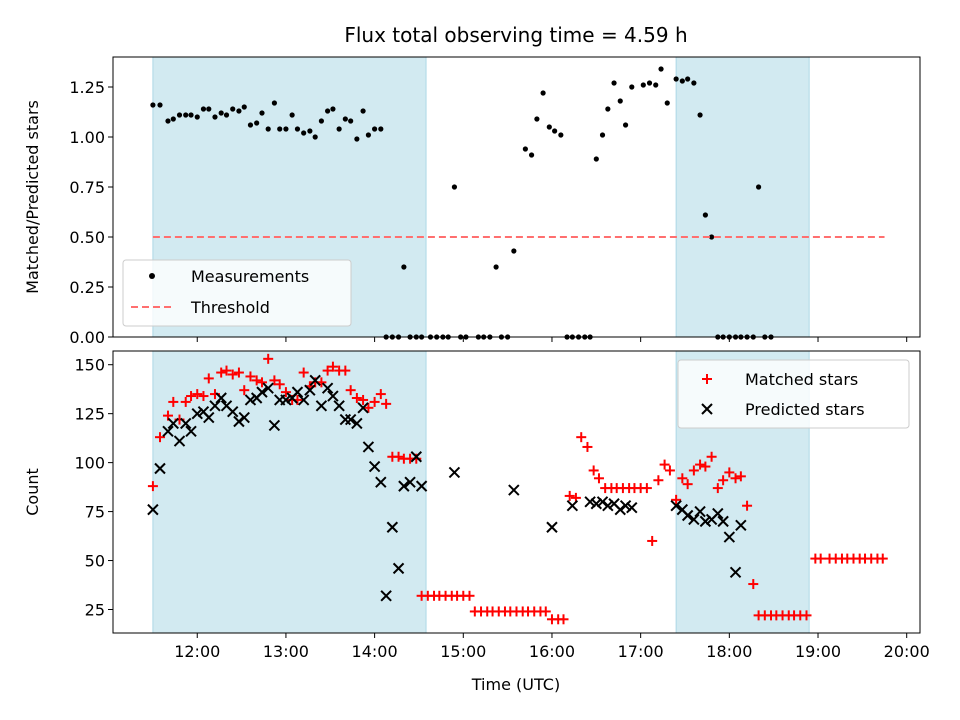  What do you see at coordinates (91, 212) in the screenshot?
I see `ratio-y-ticks: 0.00 0.25 0.50 0.75 1.00 1.25` at bounding box center [91, 212].